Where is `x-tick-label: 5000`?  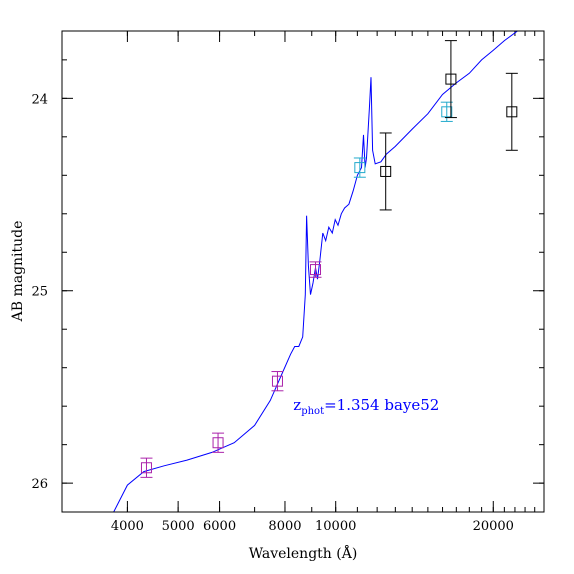 x-tick-label: 5000 is located at coordinates (178, 526).